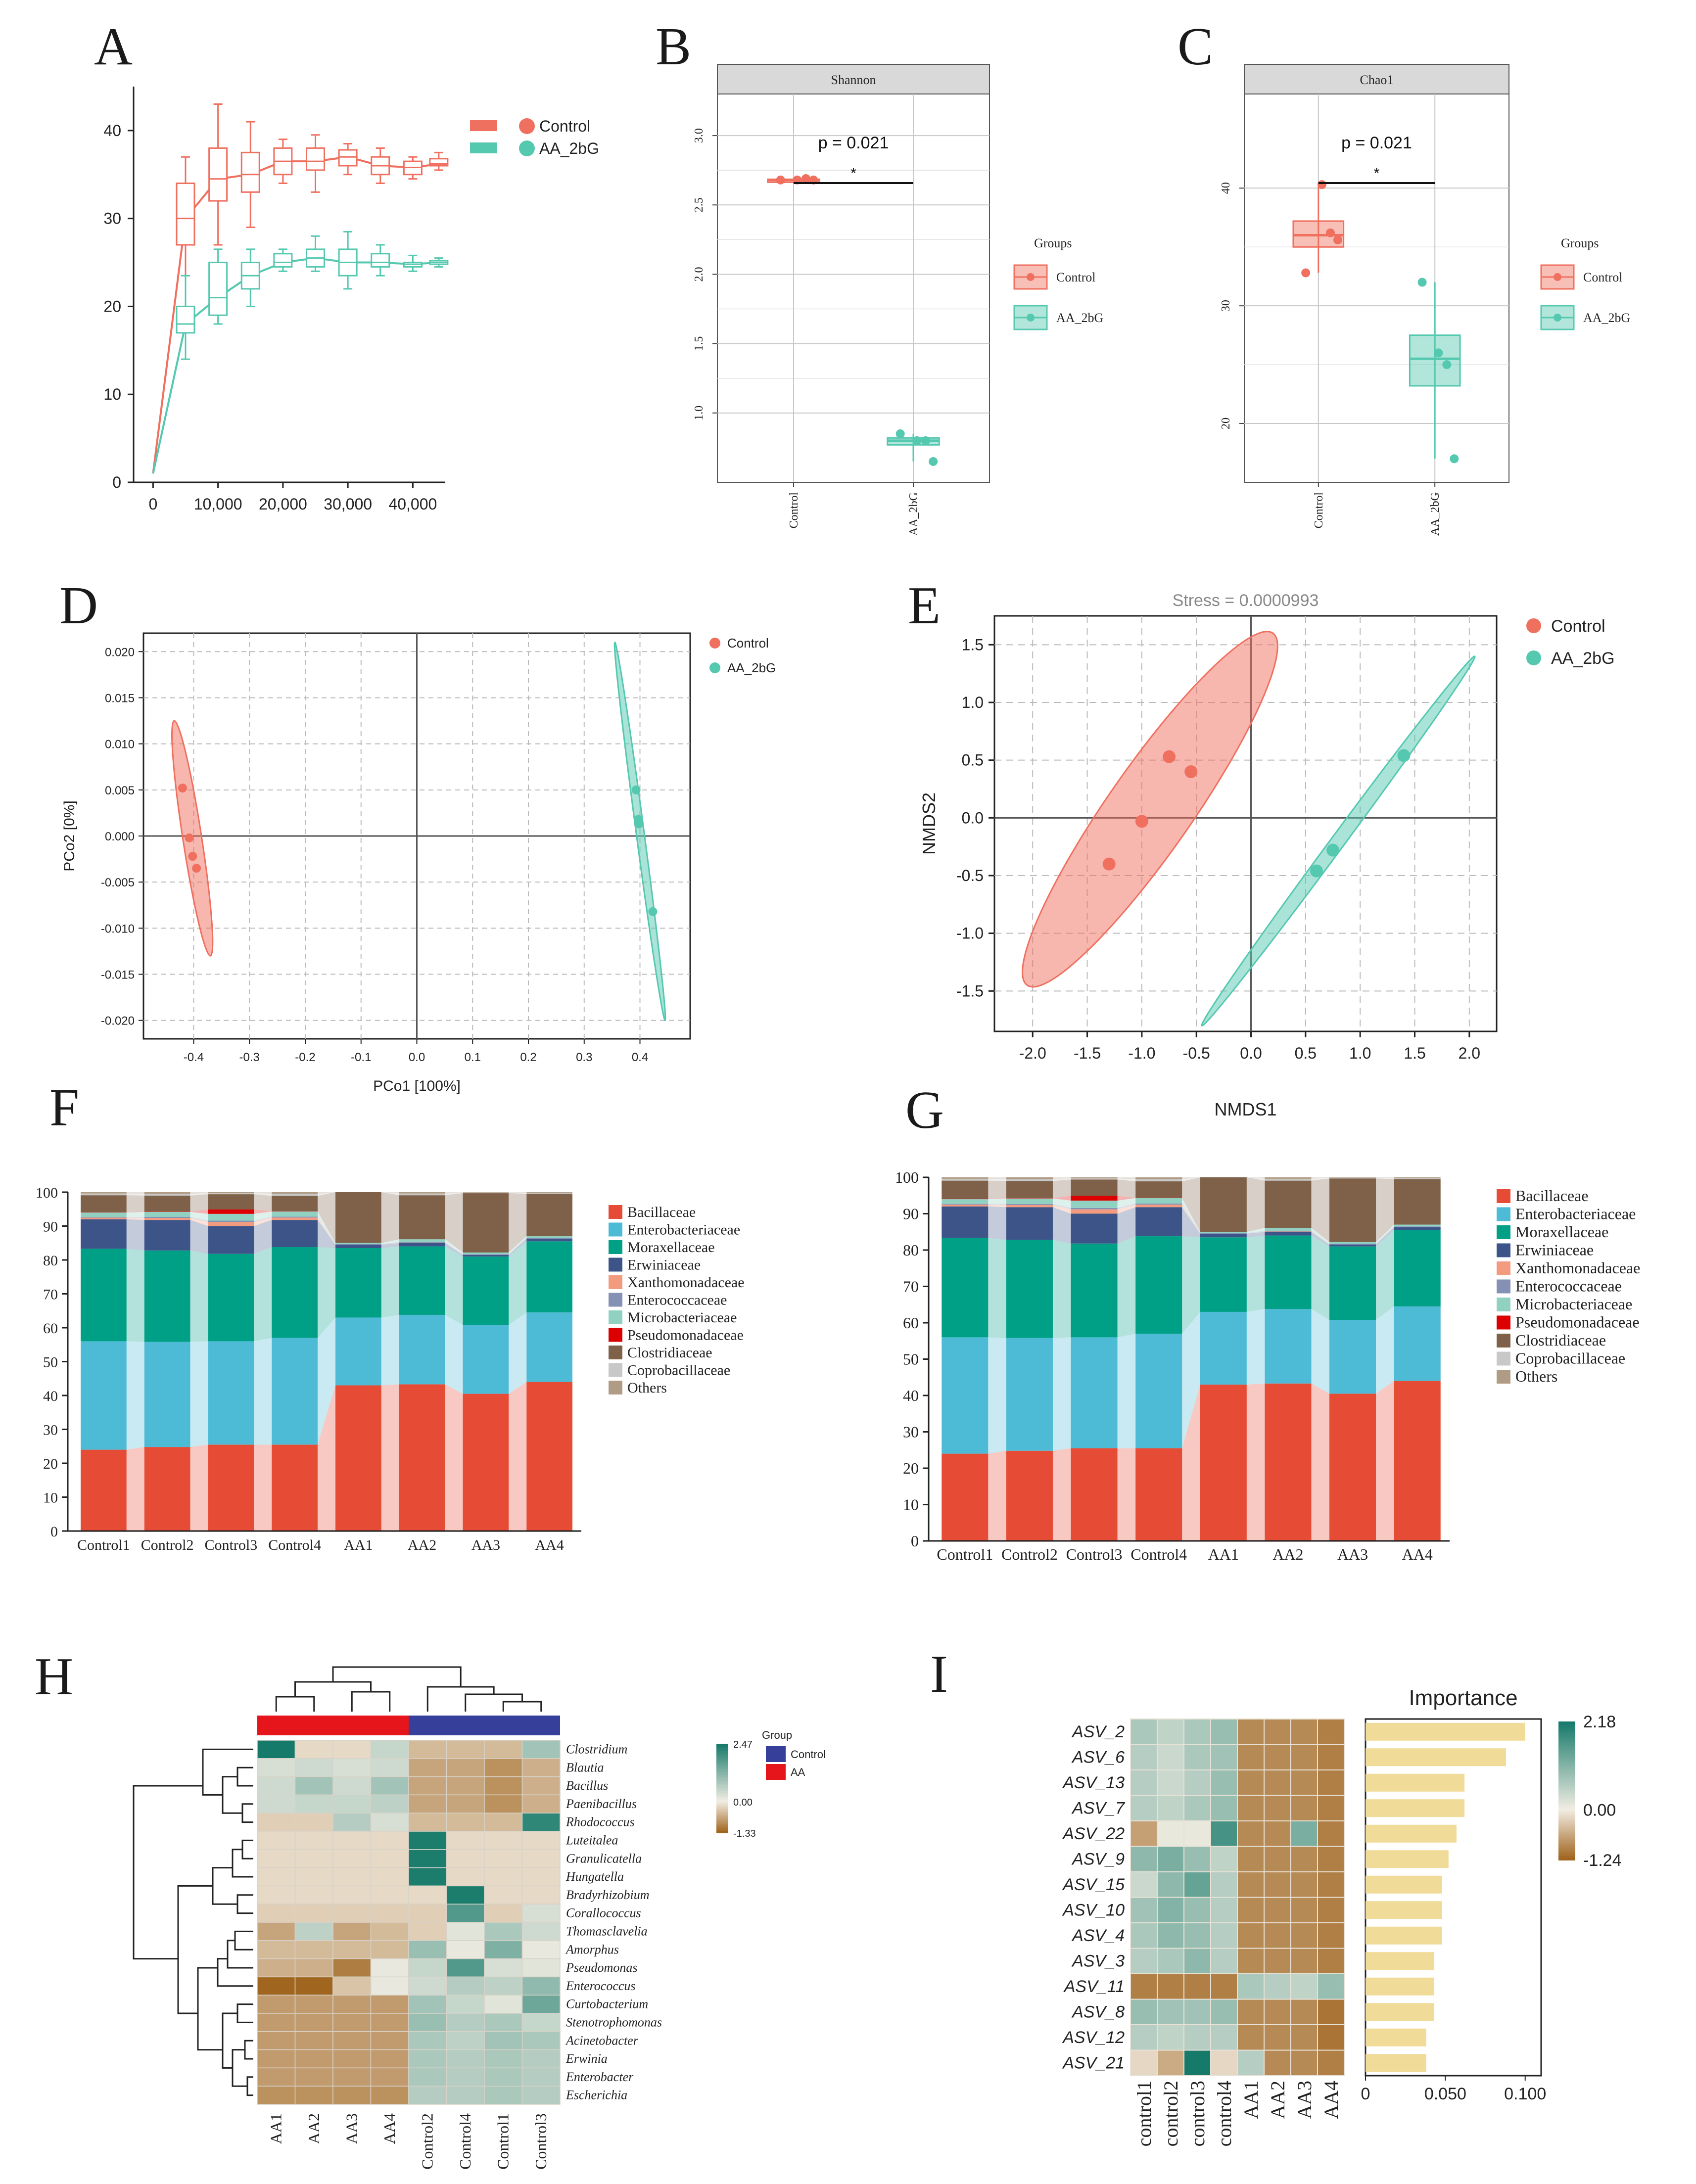  What do you see at coordinates (1141, 1053) in the screenshot?
I see `x-tick-label: -1.0` at bounding box center [1141, 1053].